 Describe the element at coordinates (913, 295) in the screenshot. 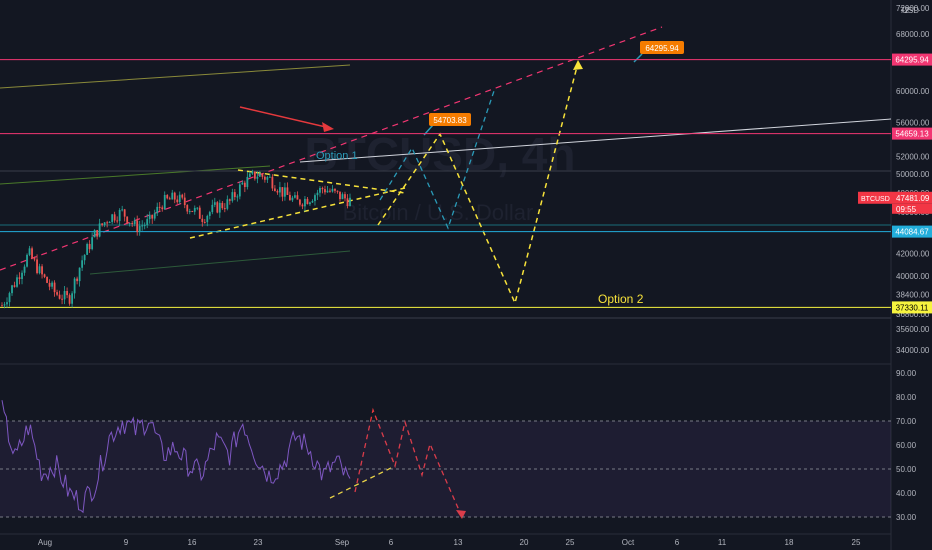

I see `price-tick-label: 38400.00` at that location.